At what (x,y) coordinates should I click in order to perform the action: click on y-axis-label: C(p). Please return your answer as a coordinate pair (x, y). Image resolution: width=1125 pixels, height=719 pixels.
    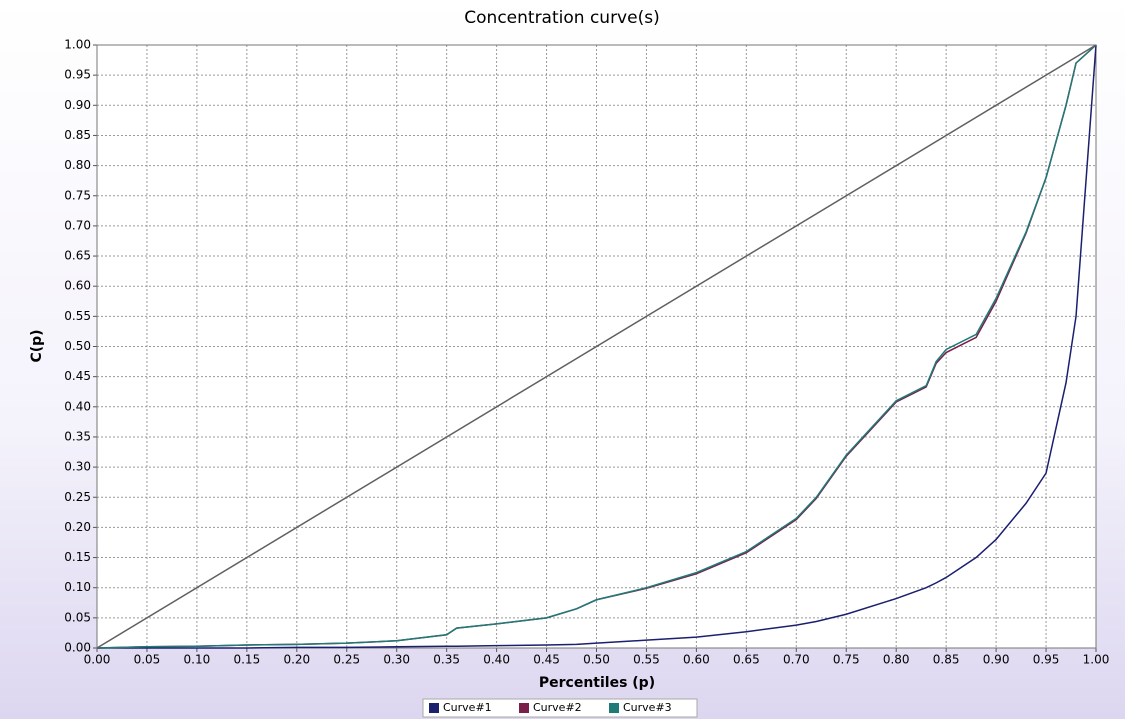
    Looking at the image, I should click on (37, 345).